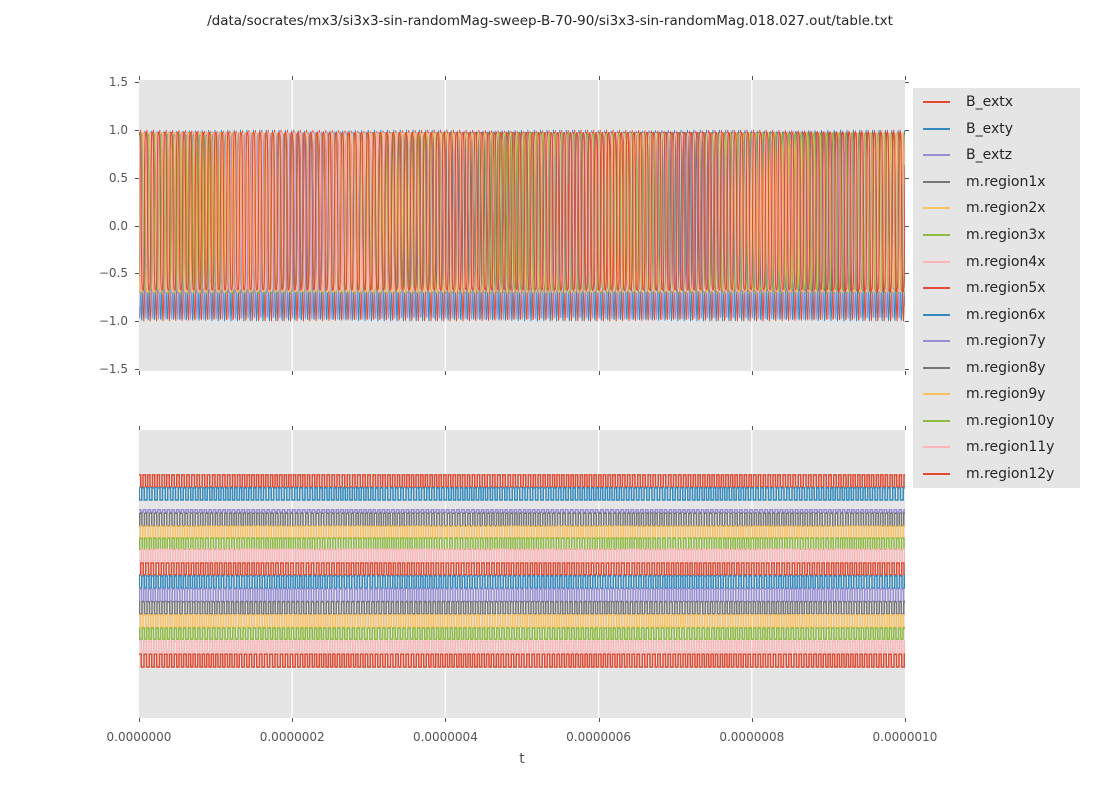 The width and height of the screenshot is (1100, 800). Describe the element at coordinates (1006, 288) in the screenshot. I see `legend-label: m.region5x` at that location.